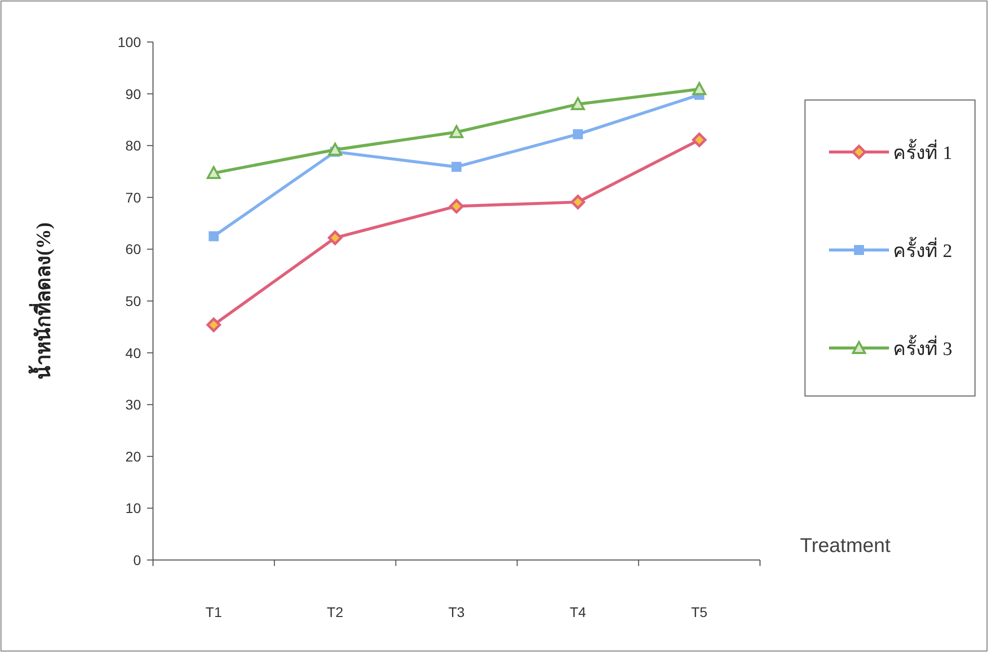 The height and width of the screenshot is (652, 988). I want to click on y-tick-label: 60, so click(133, 249).